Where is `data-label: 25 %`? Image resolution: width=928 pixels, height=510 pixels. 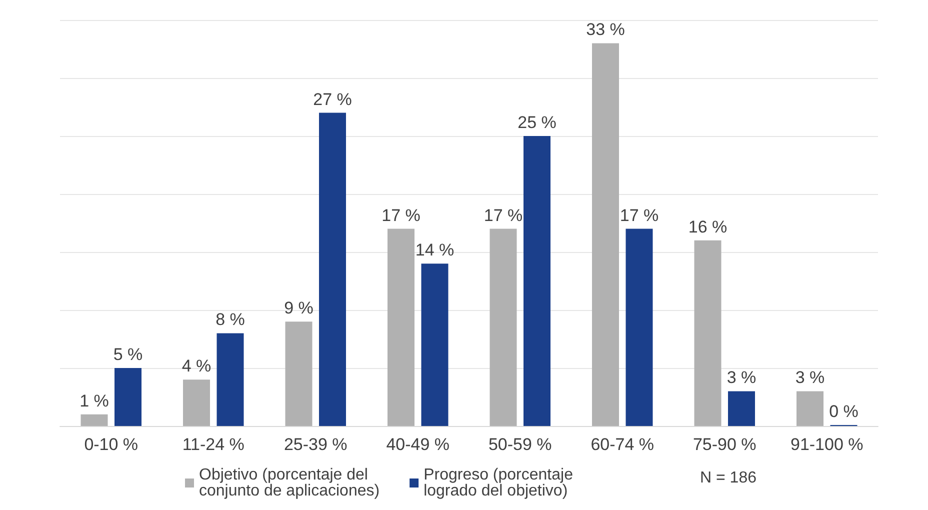
data-label: 25 % is located at coordinates (537, 122).